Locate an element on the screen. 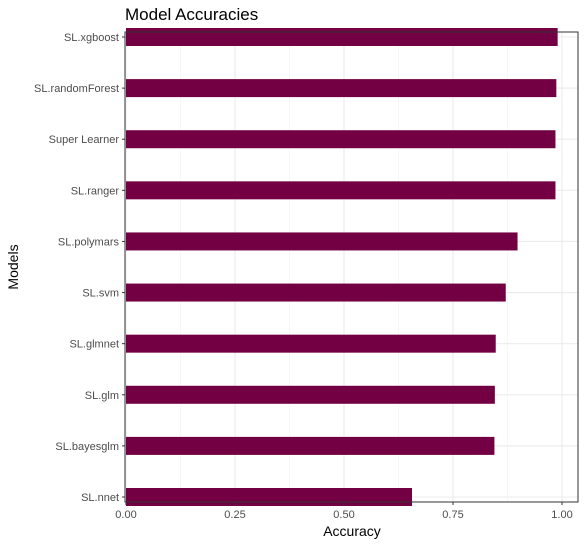 The width and height of the screenshot is (586, 547). y-tick-label: SL.bayesglm is located at coordinates (87, 447).